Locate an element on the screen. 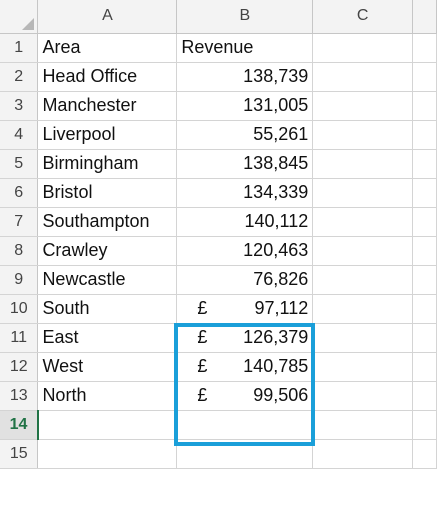 The height and width of the screenshot is (515, 437). cell-b: 120,463 is located at coordinates (245, 251).